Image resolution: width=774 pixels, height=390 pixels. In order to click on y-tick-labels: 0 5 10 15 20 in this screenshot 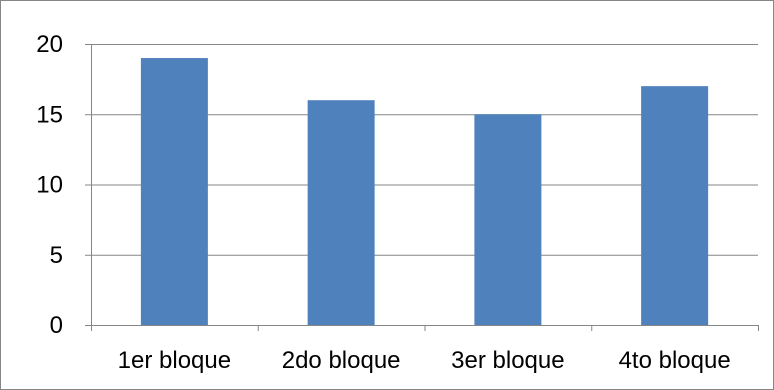, I will do `click(49, 185)`.